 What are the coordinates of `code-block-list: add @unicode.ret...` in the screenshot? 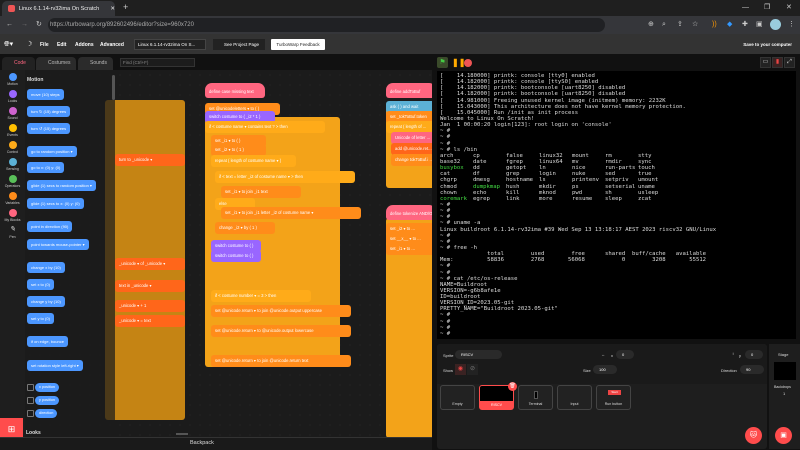 It's located at (411, 149).